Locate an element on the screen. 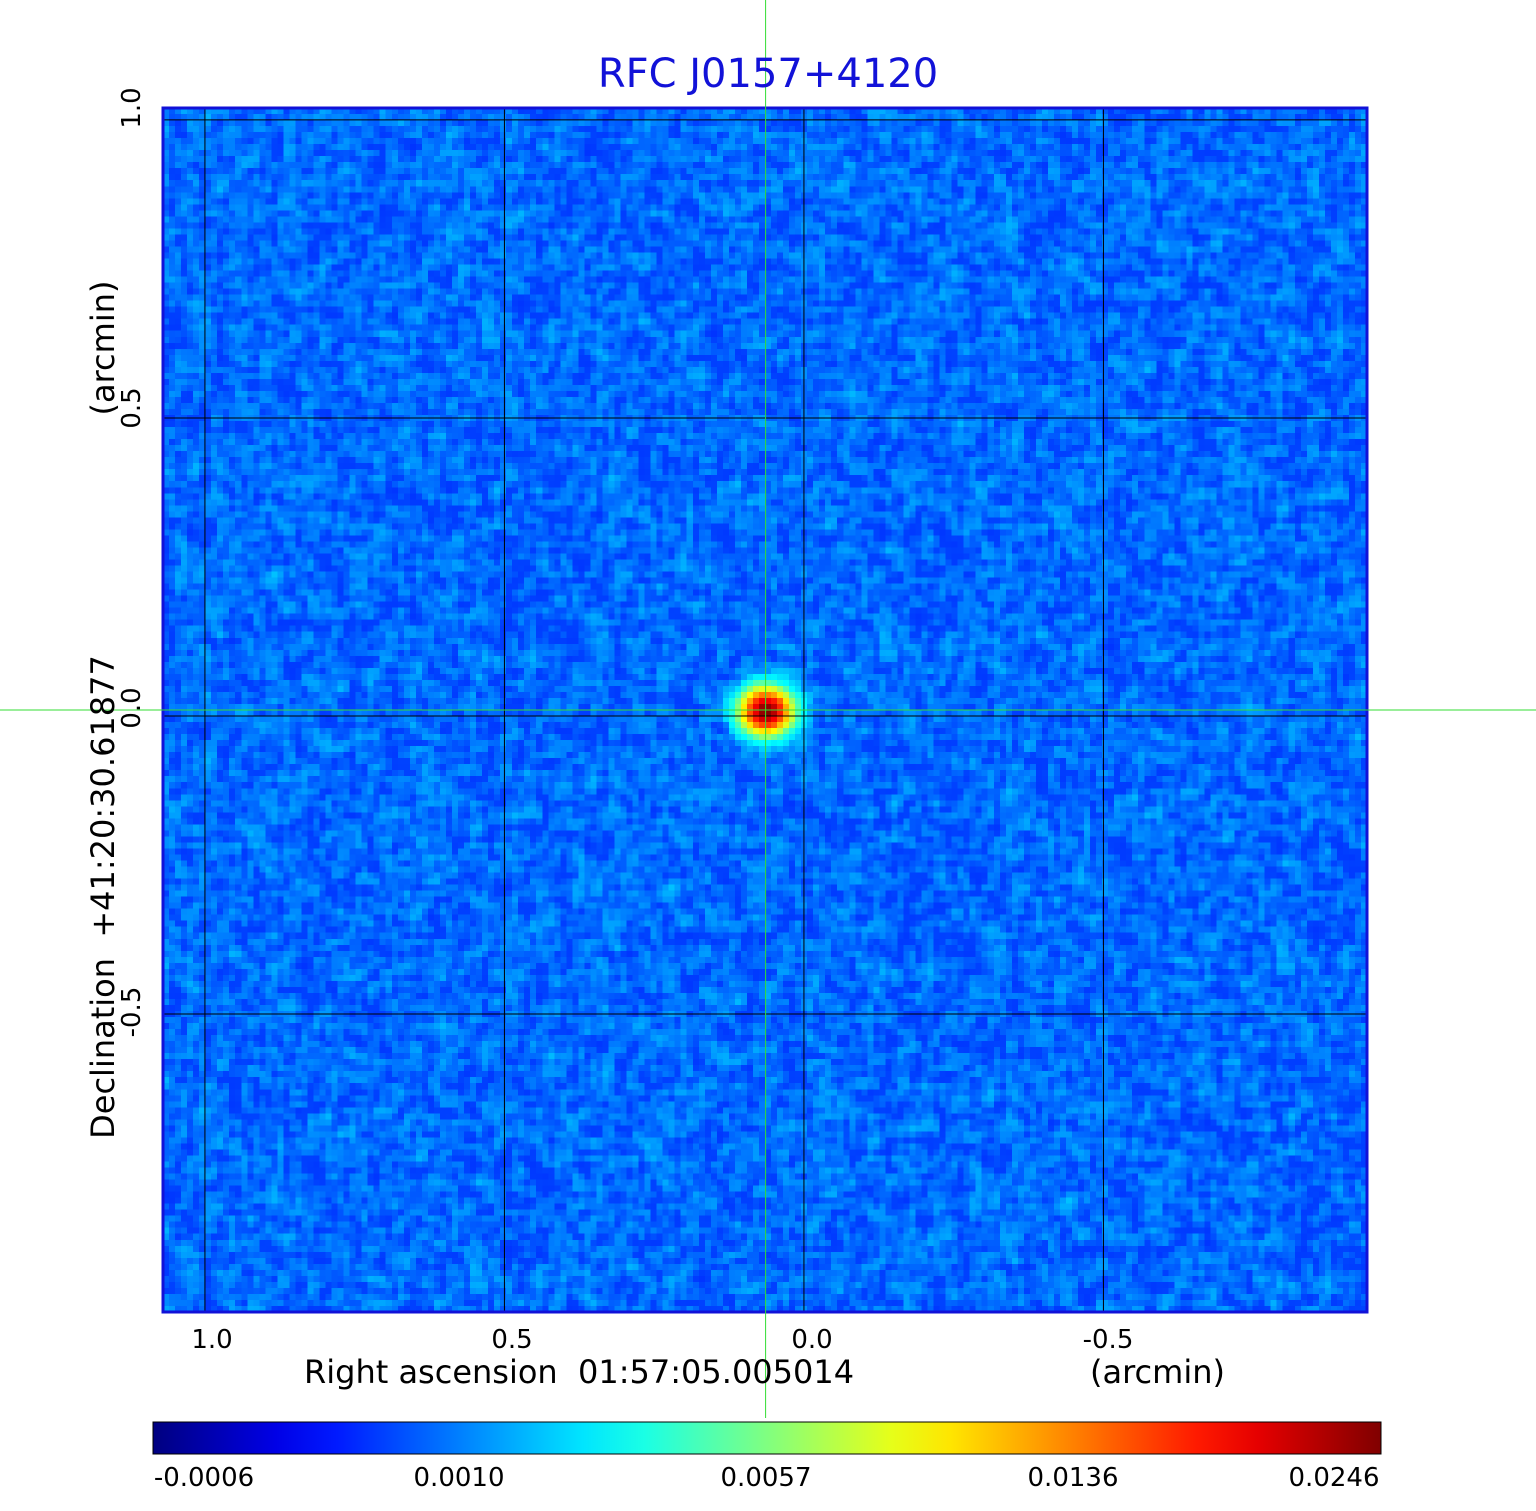  x-axis-title: Right ascension 01:57:05.005014 is located at coordinates (579, 1372).